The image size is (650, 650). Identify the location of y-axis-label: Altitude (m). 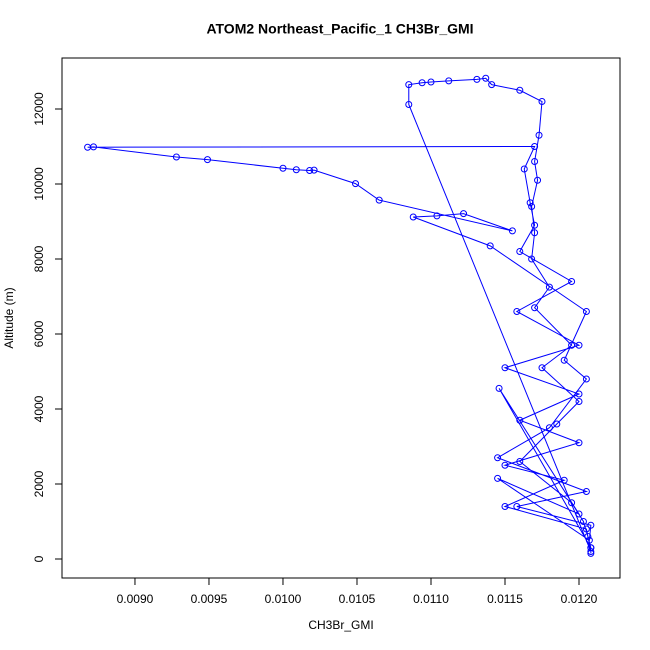
(9, 317).